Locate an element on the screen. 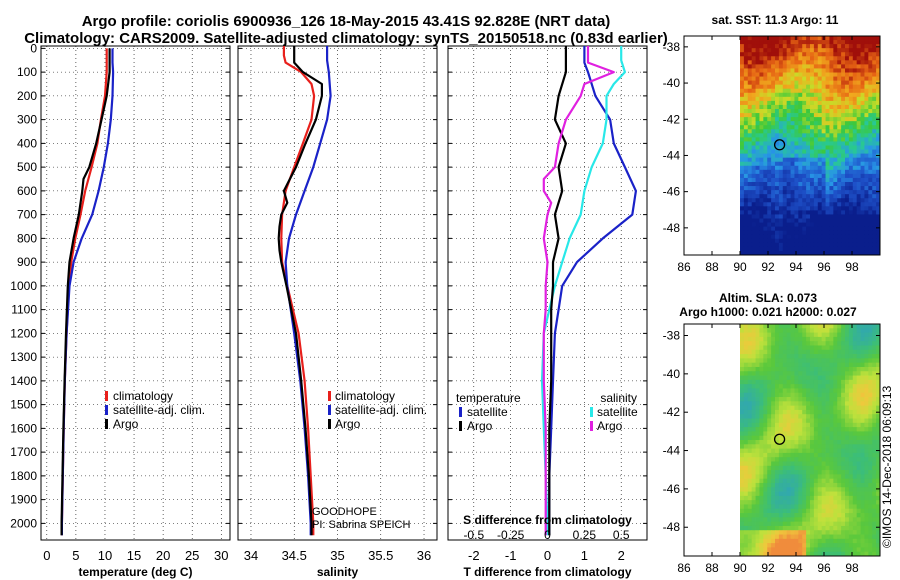 This screenshot has width=900, height=580. salinity-annotation: PI: Sabrina SPEICH is located at coordinates (361, 525).